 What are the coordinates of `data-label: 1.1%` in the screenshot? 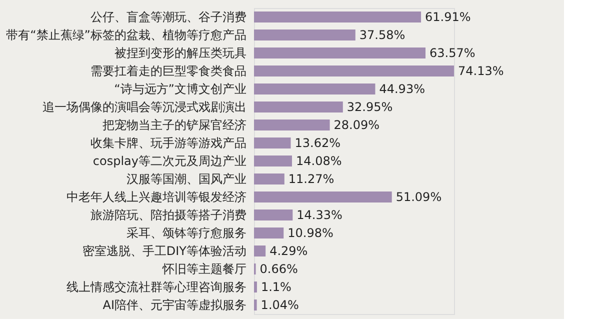 It's located at (276, 287).